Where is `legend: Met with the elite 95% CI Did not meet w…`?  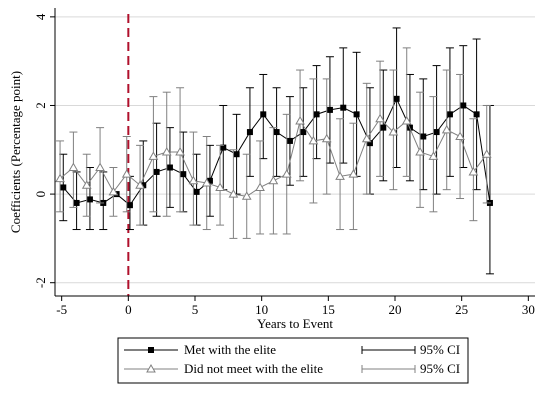
legend: Met with the elite 95% CI Did not meet w… is located at coordinates (293, 360).